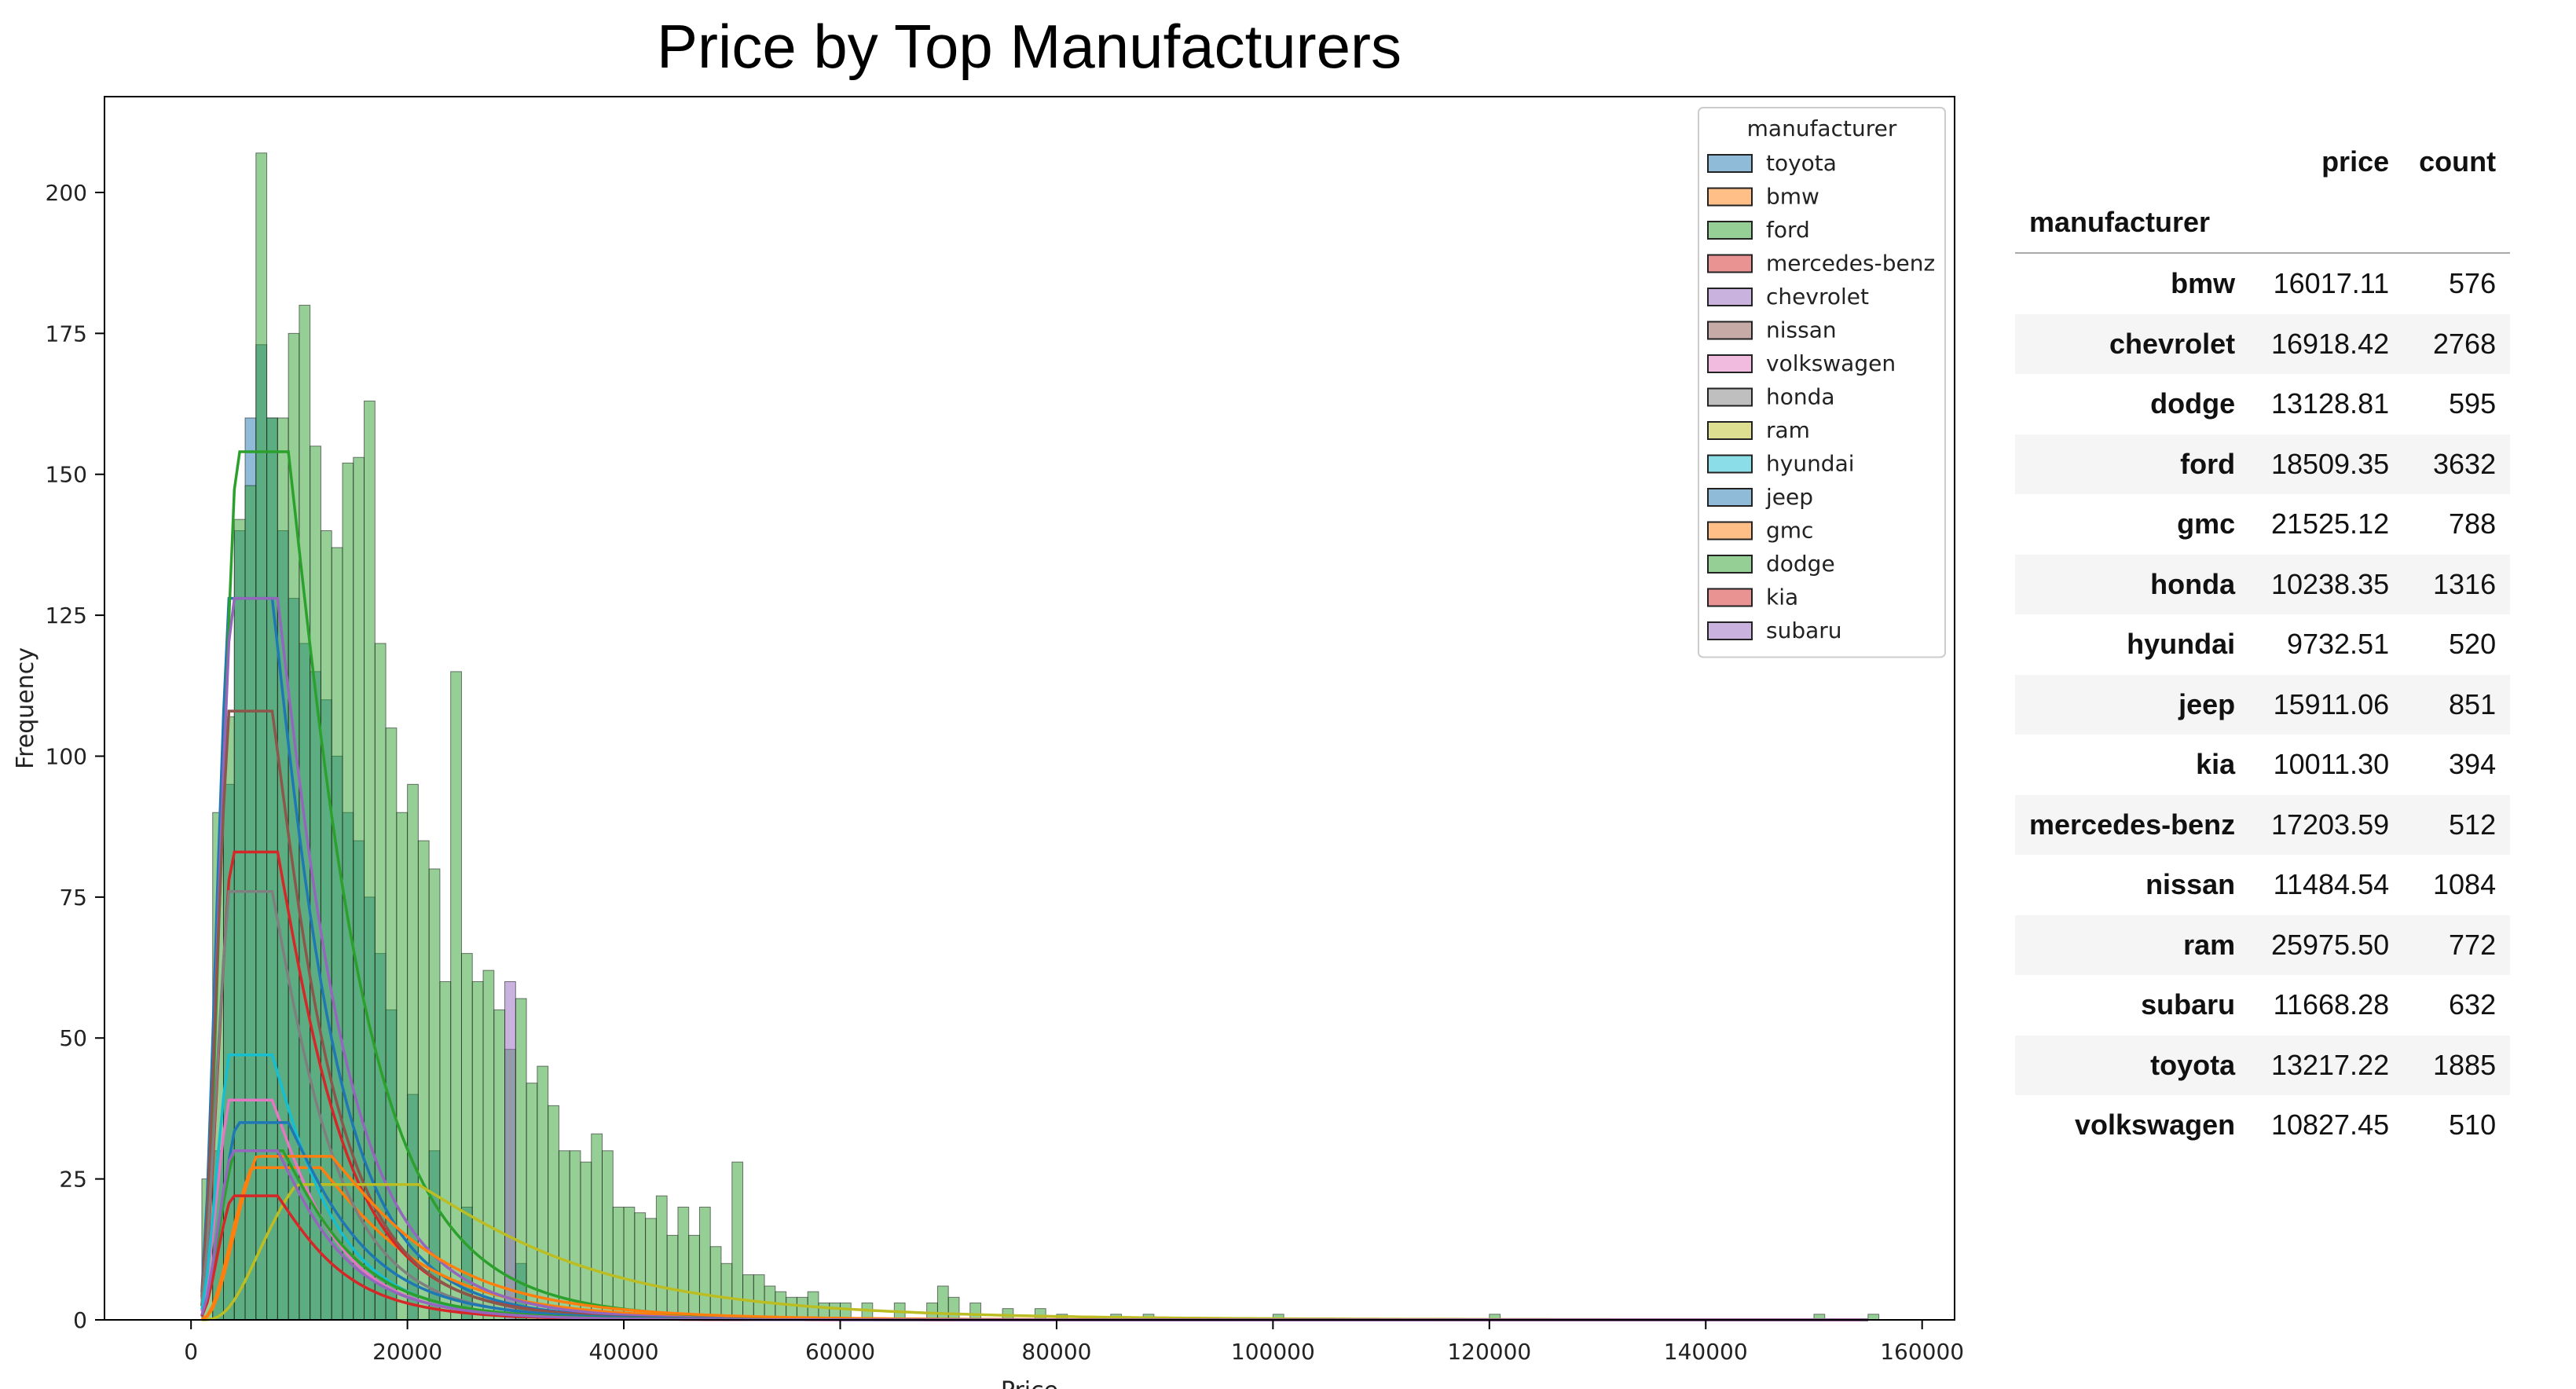  Describe the element at coordinates (2172, 343) in the screenshot. I see `row-label-manufacturer: chevrolet` at that location.